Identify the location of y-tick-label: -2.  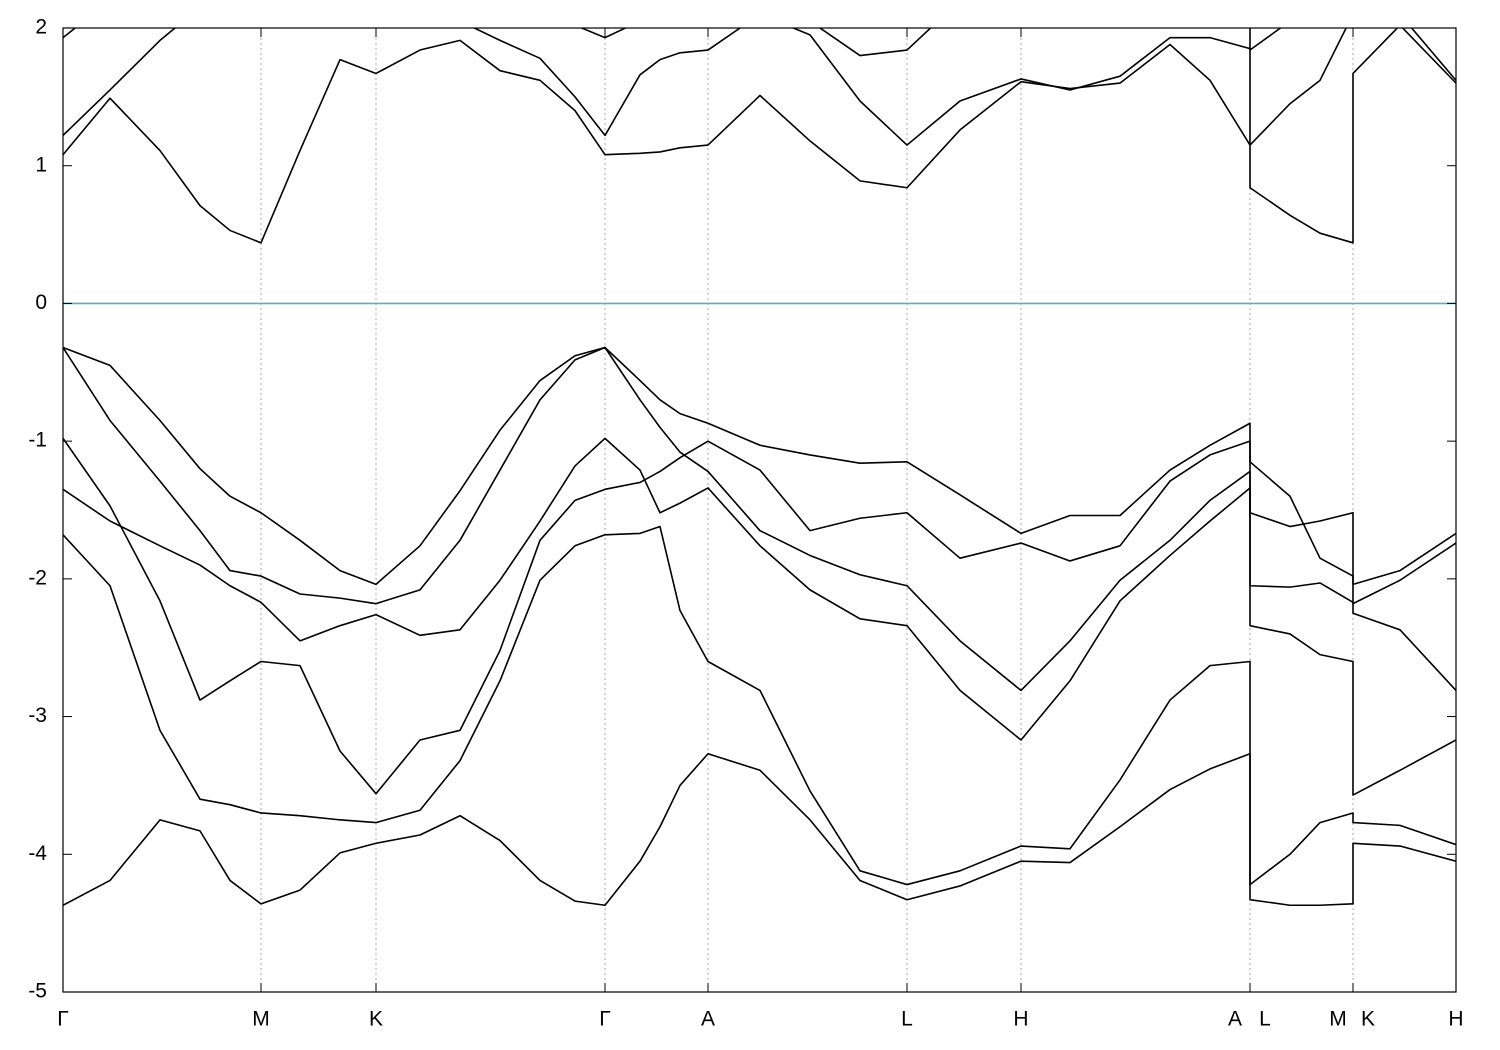
(37, 577).